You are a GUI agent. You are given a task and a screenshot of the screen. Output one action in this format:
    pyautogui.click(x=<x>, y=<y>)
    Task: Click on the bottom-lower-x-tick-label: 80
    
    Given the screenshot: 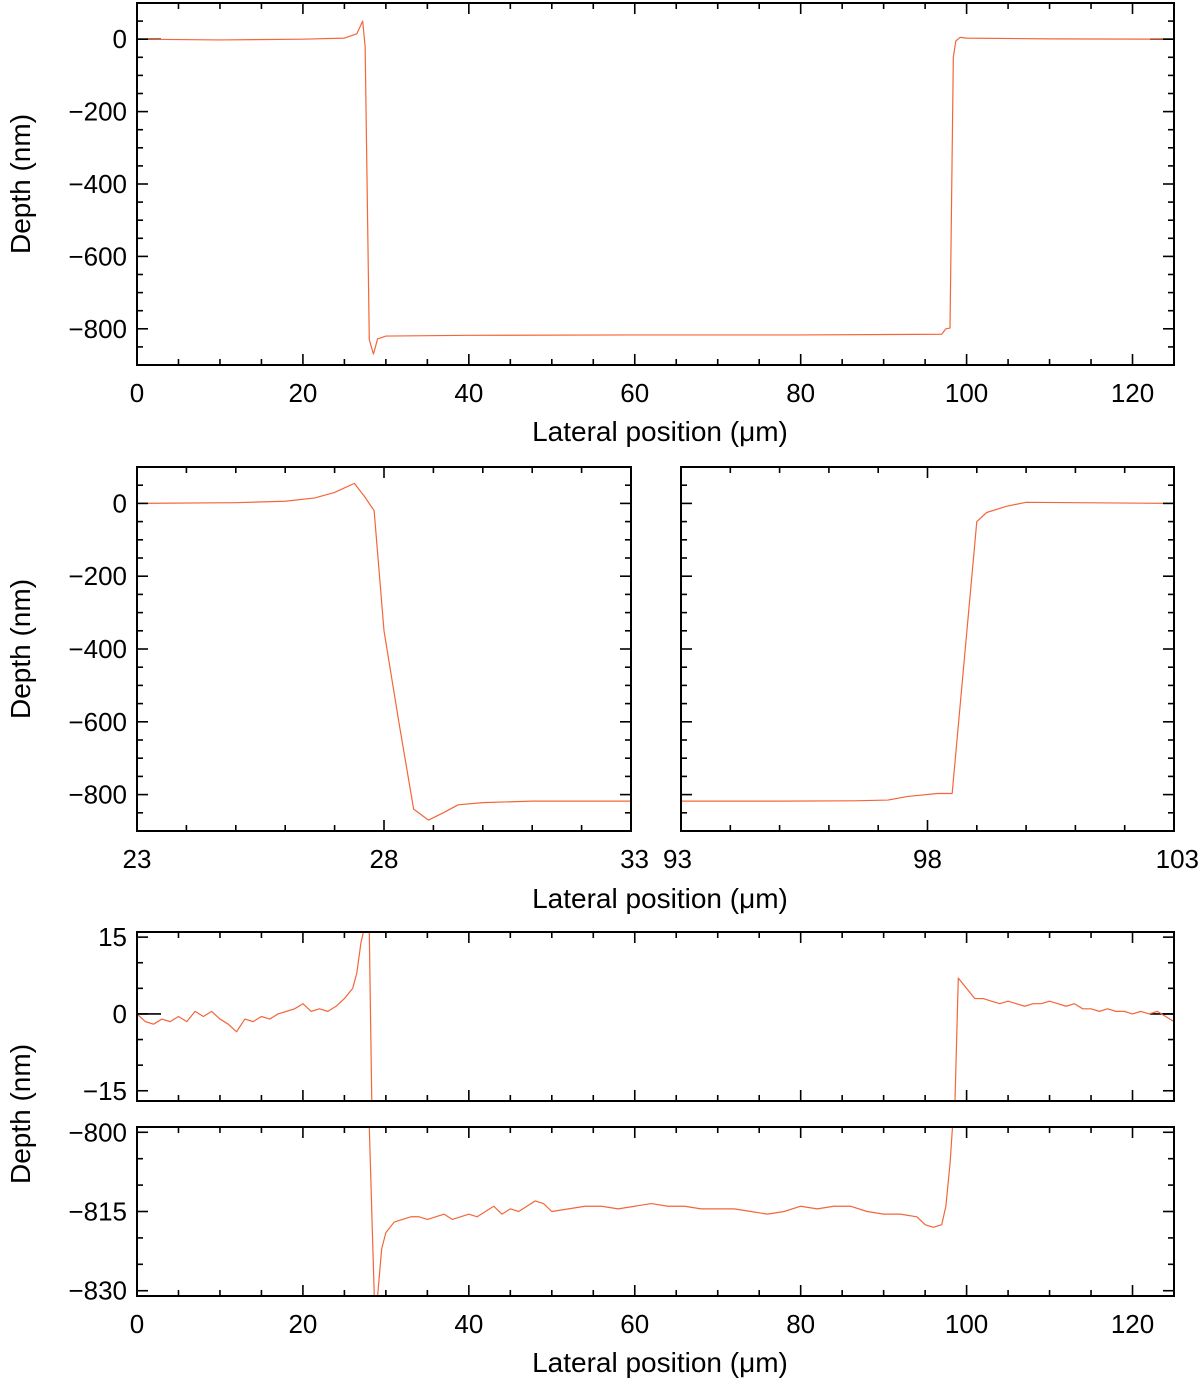 What is the action you would take?
    pyautogui.click(x=800, y=1324)
    